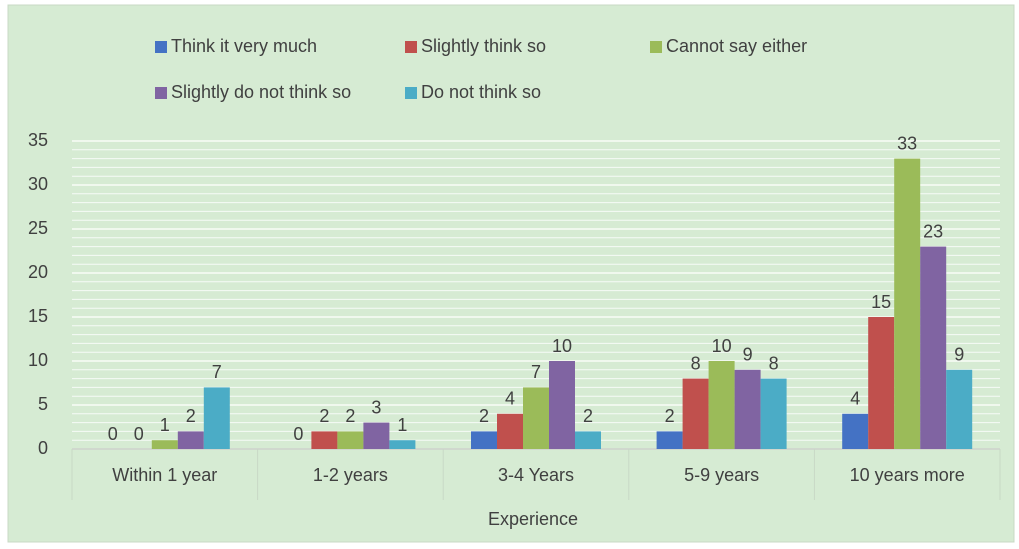  What do you see at coordinates (43, 448) in the screenshot?
I see `y-tick-label: 0` at bounding box center [43, 448].